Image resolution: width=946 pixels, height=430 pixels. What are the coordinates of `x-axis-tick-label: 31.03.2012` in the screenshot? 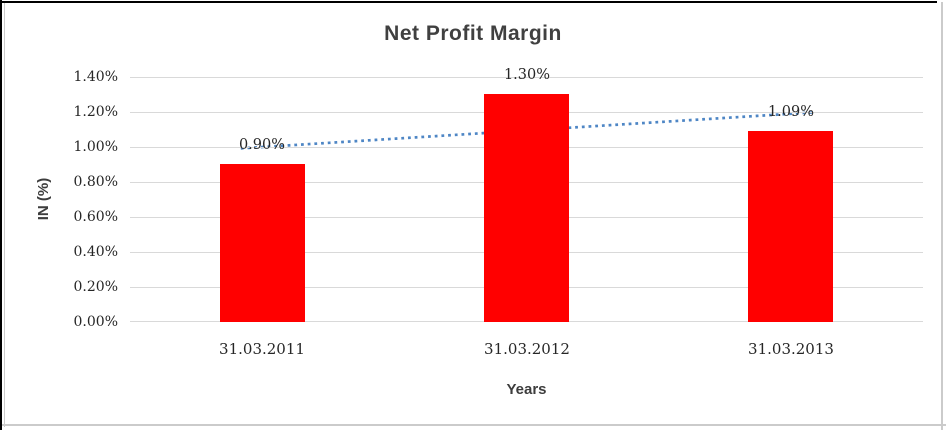 It's located at (527, 349).